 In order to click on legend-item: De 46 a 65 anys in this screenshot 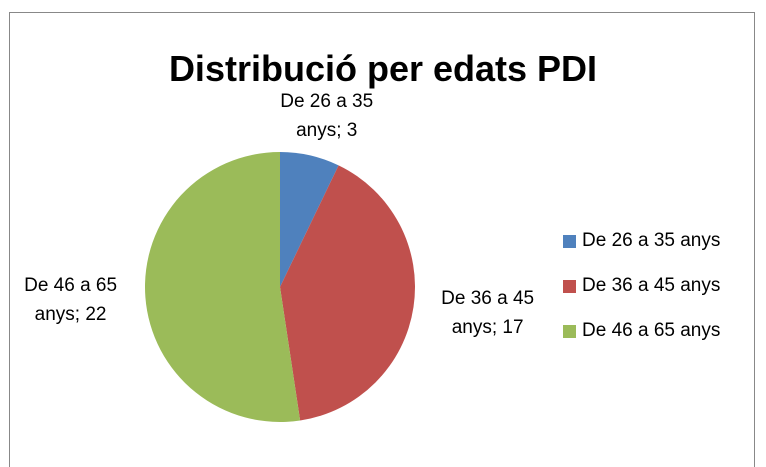, I will do `click(641, 331)`.